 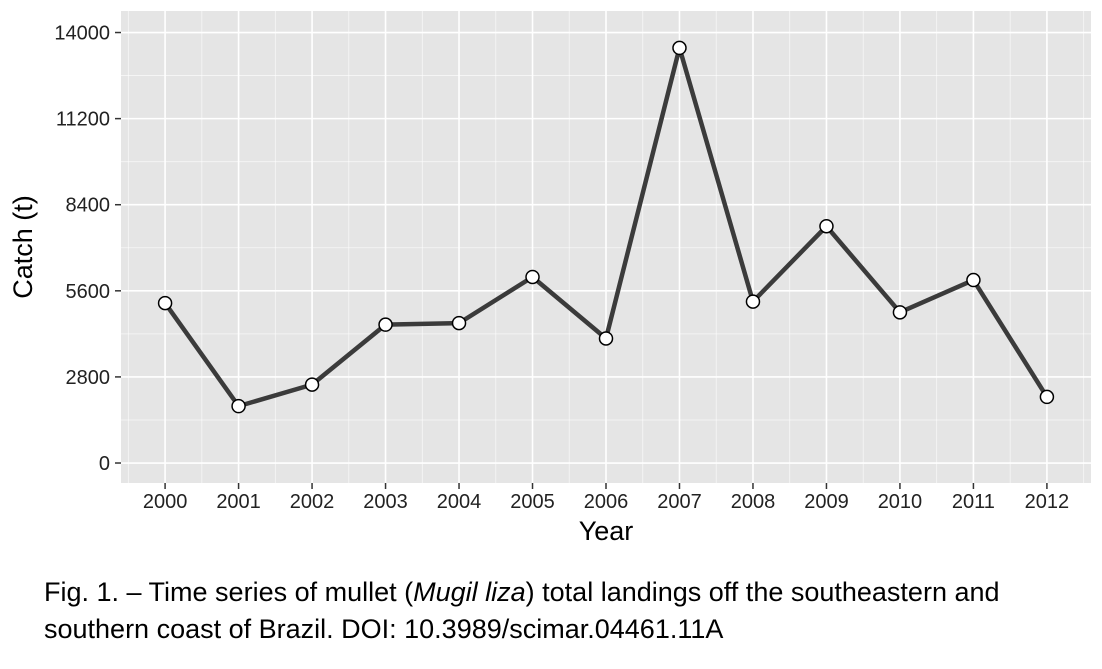 What do you see at coordinates (83, 120) in the screenshot?
I see `y-tick-label: 11200` at bounding box center [83, 120].